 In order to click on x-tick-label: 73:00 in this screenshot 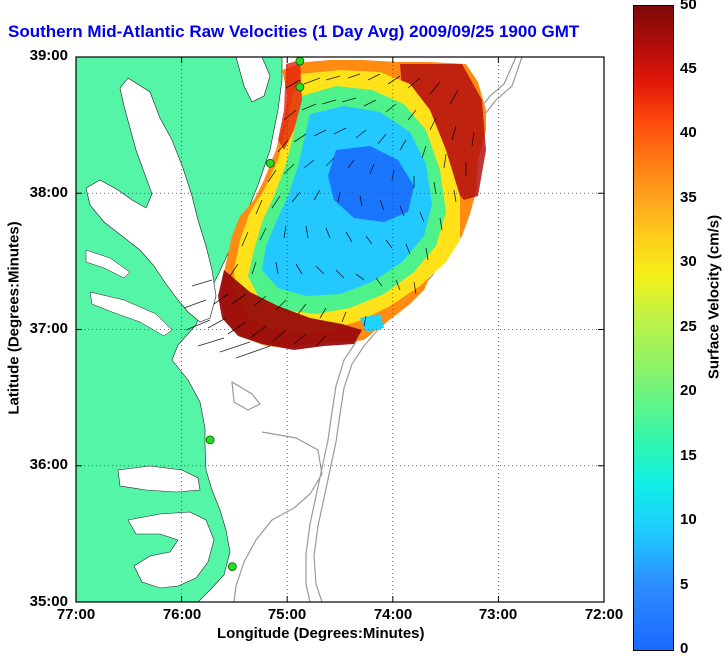, I will do `click(498, 614)`.